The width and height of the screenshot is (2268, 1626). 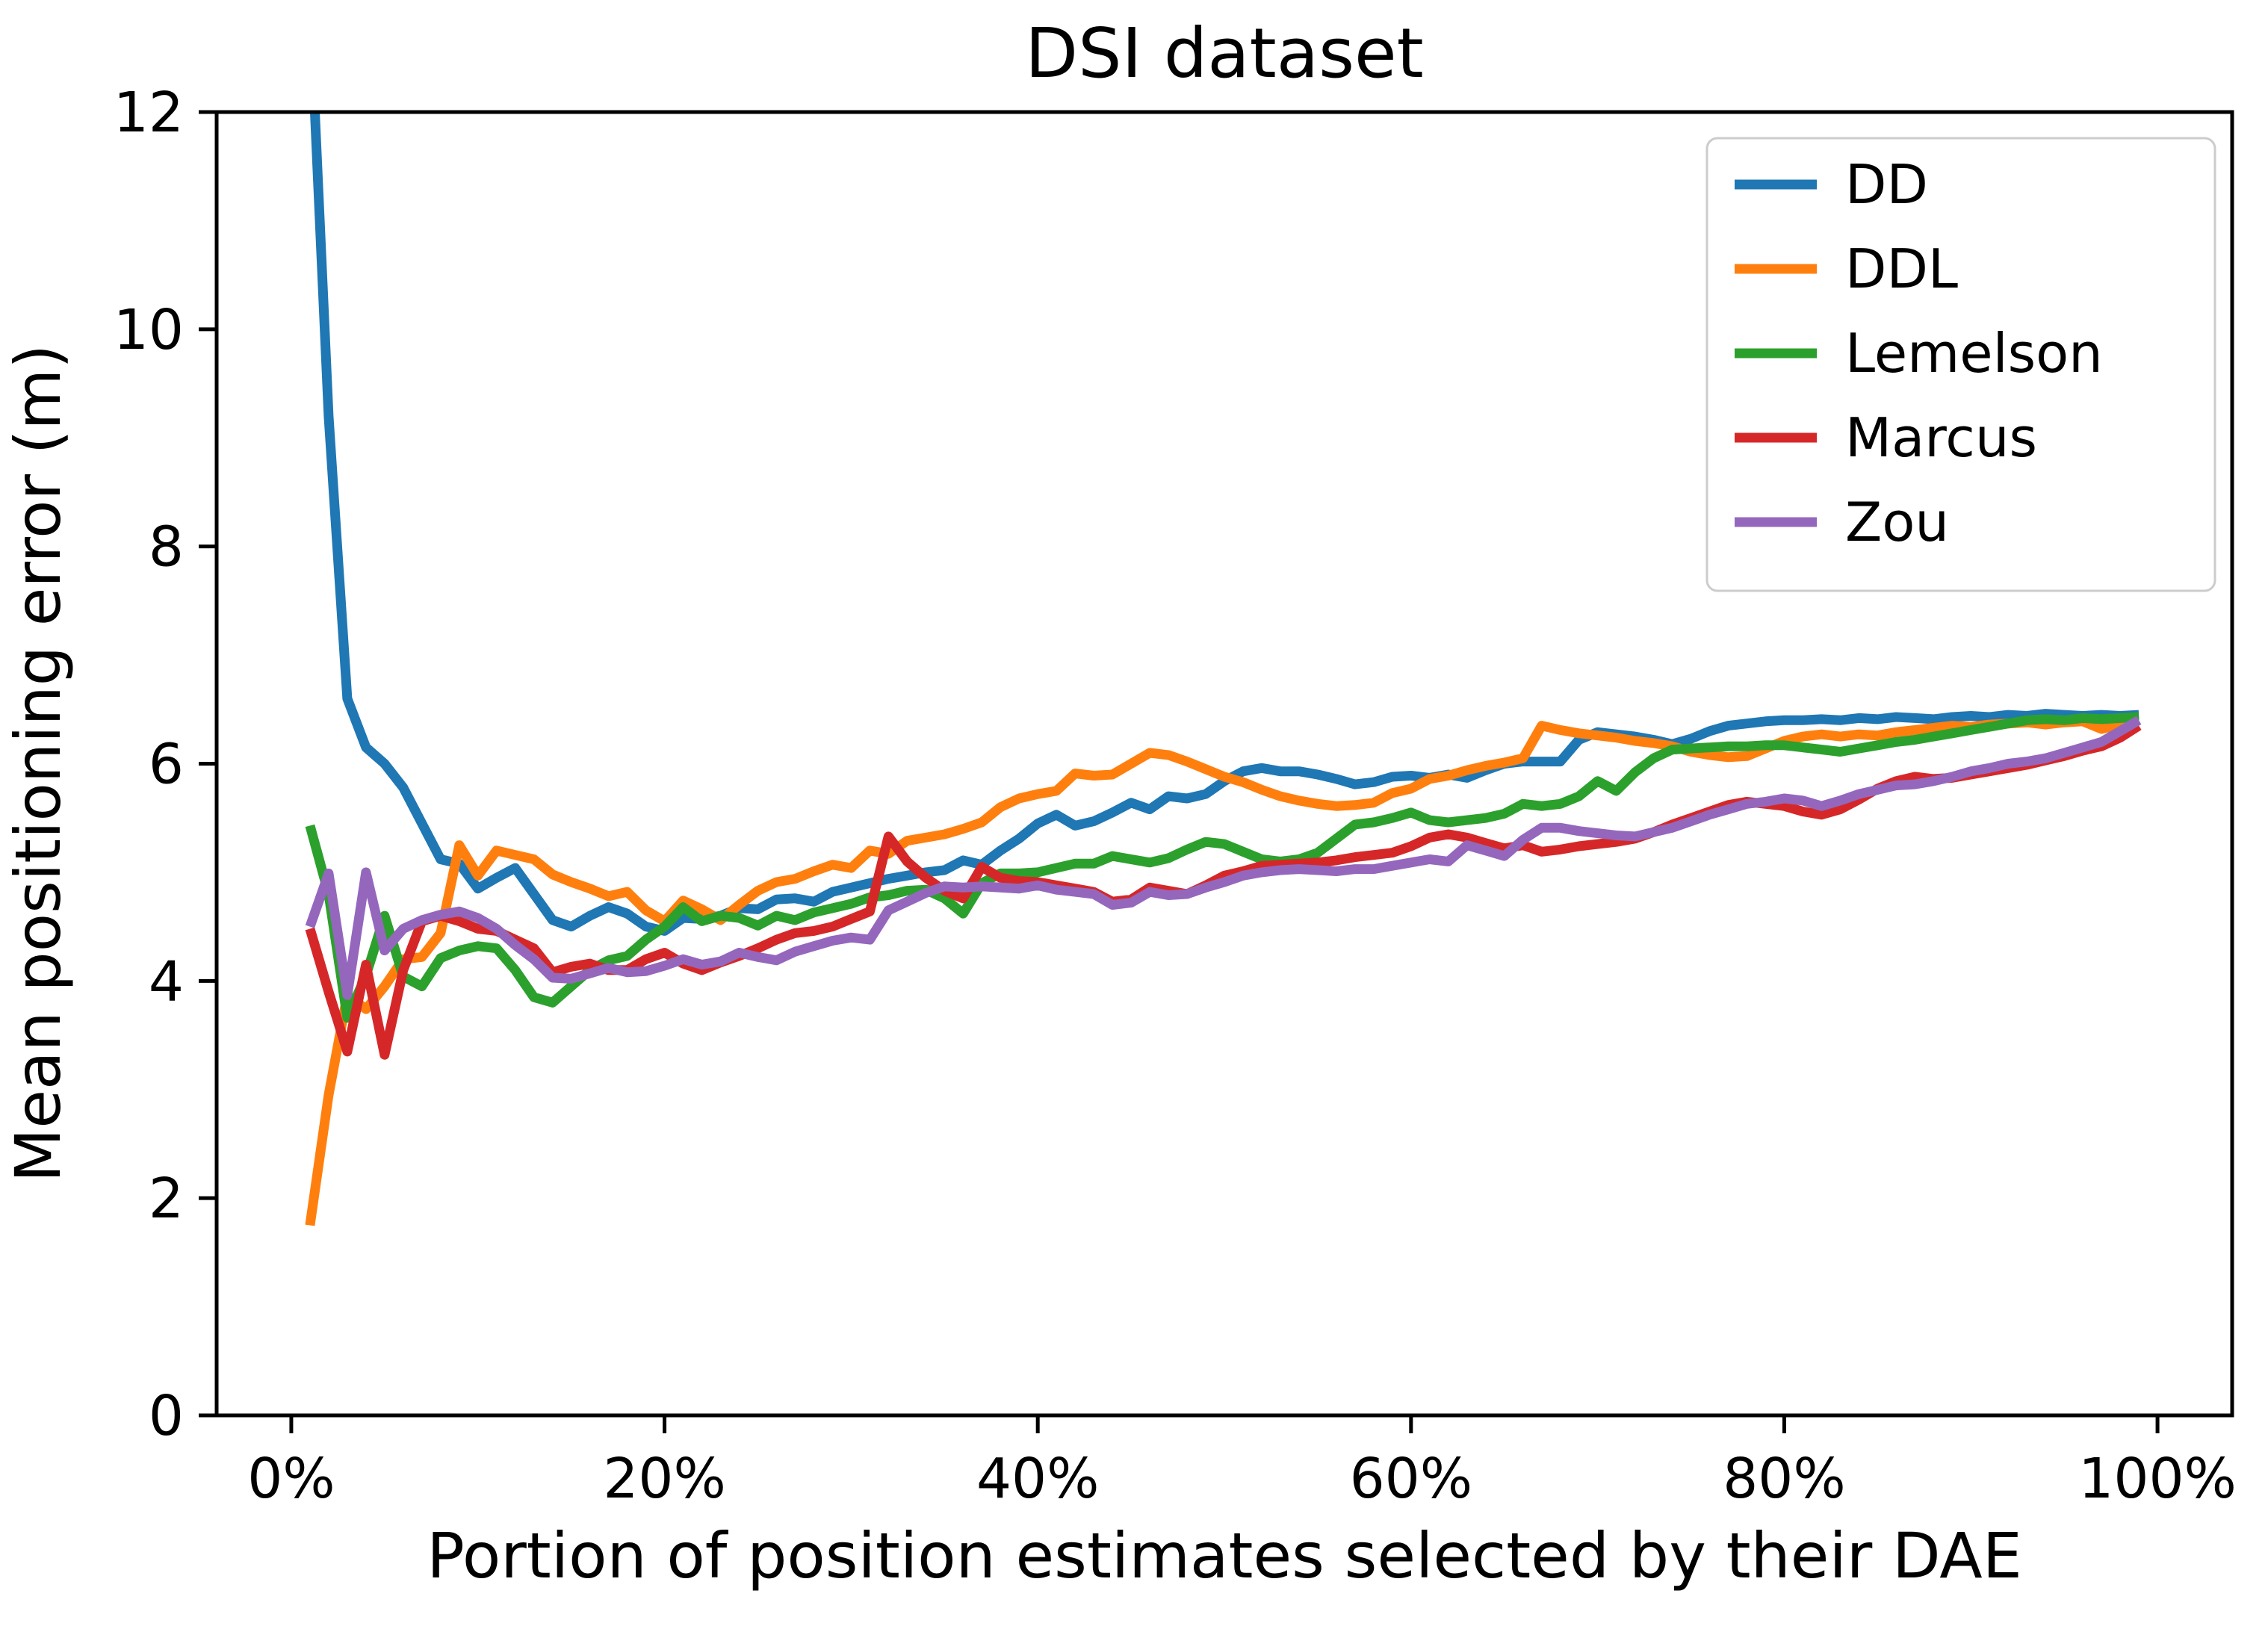 What do you see at coordinates (1842, 522) in the screenshot?
I see `legend-item-zou: Zou` at bounding box center [1842, 522].